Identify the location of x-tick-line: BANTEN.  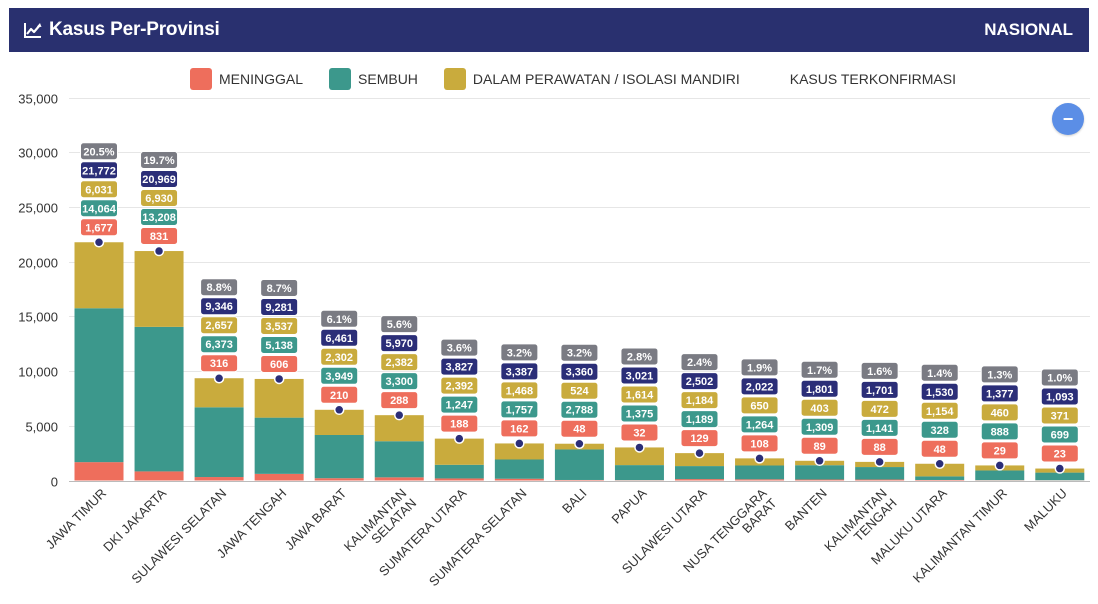
(806, 510).